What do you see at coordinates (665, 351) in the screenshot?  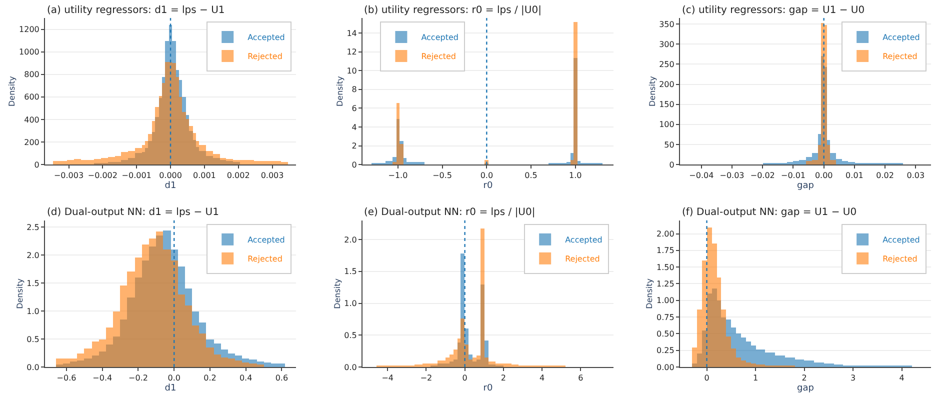 I see `y-tick-label: 0.25` at bounding box center [665, 351].